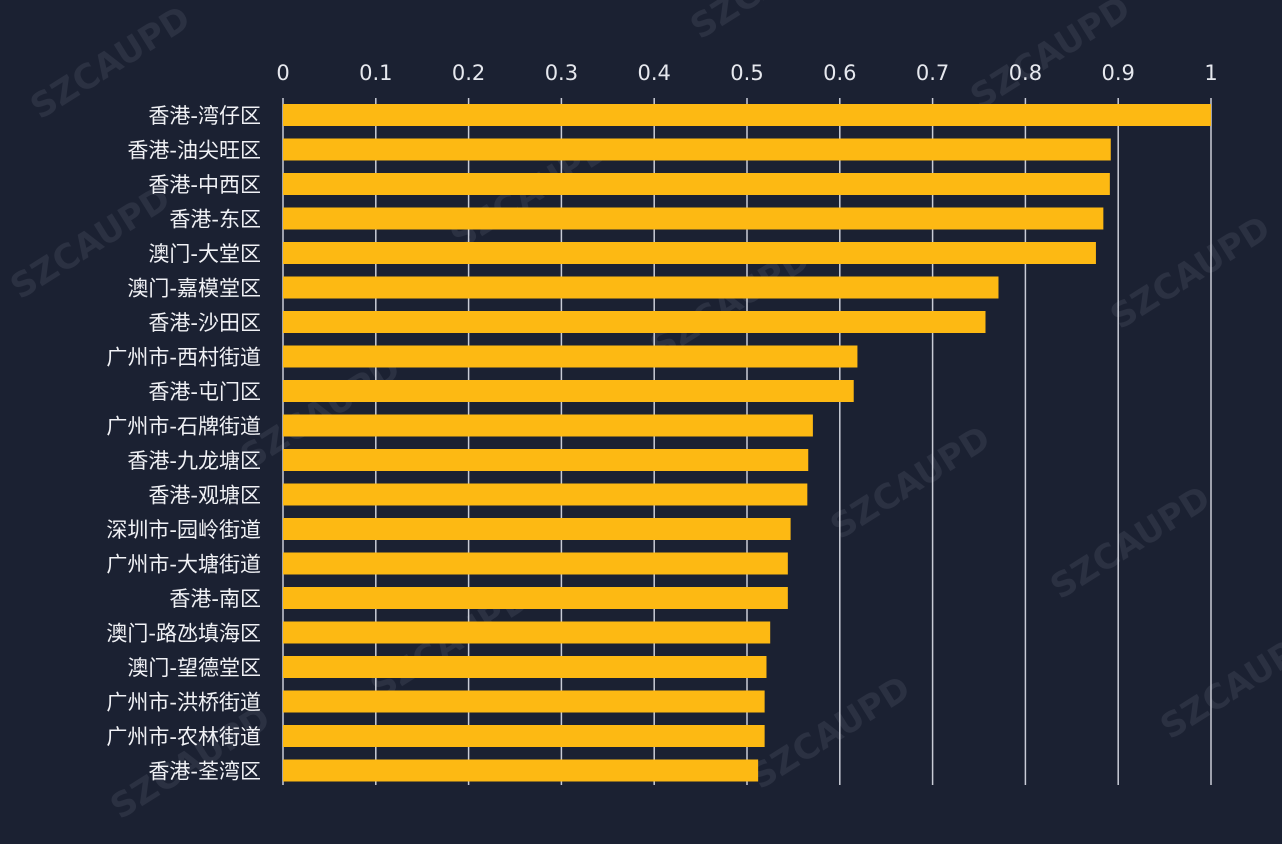 The width and height of the screenshot is (1282, 844). What do you see at coordinates (1210, 73) in the screenshot?
I see `x-tick-label: 1` at bounding box center [1210, 73].